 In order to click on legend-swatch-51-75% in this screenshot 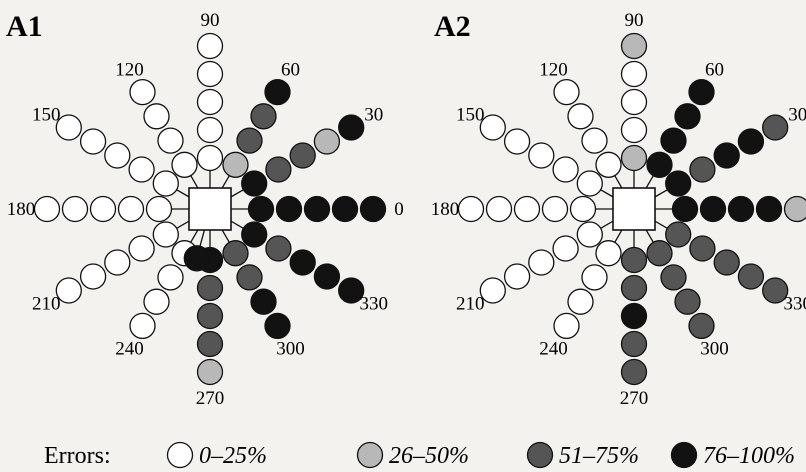, I will do `click(540, 455)`.